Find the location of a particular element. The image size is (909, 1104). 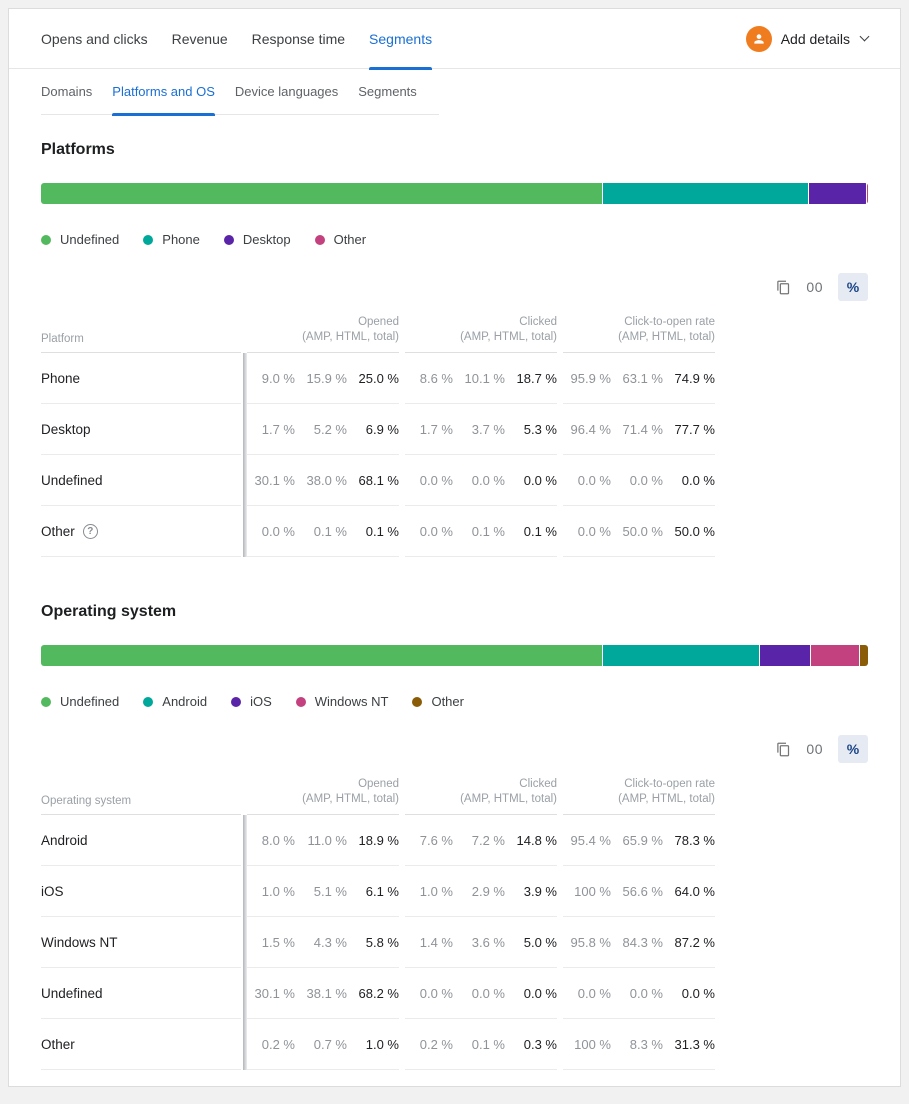

metric-value: 71.4 % is located at coordinates (642, 429).